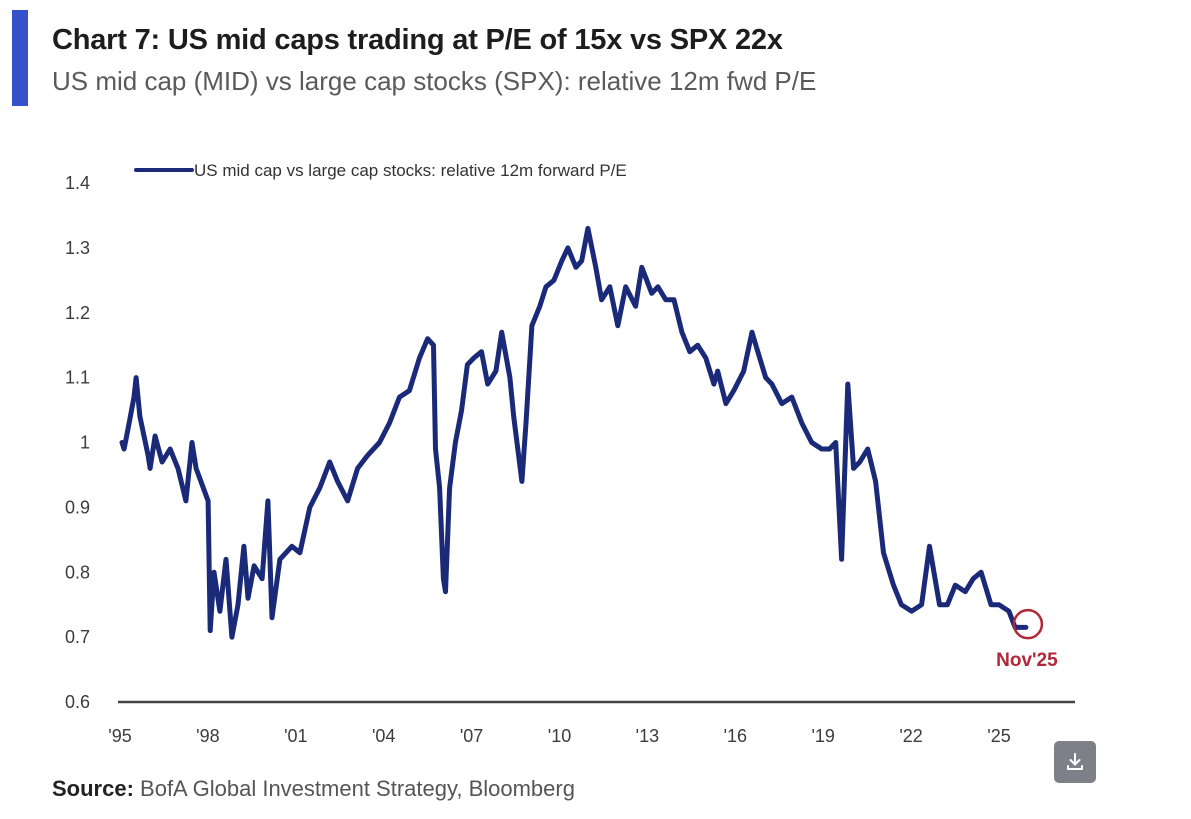 This screenshot has height=819, width=1191. Describe the element at coordinates (119, 736) in the screenshot. I see `x-tick-label: '95` at that location.